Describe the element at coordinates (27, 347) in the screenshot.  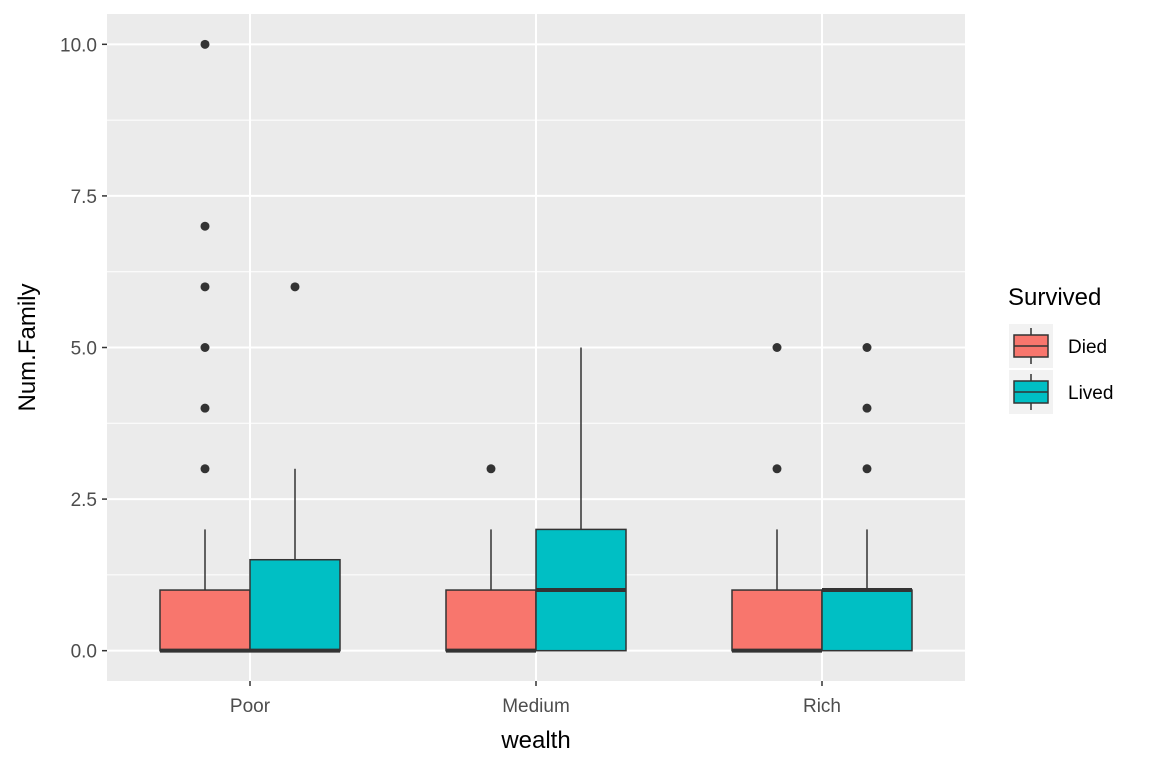
I see `y-axis-title: Num.Family` at that location.